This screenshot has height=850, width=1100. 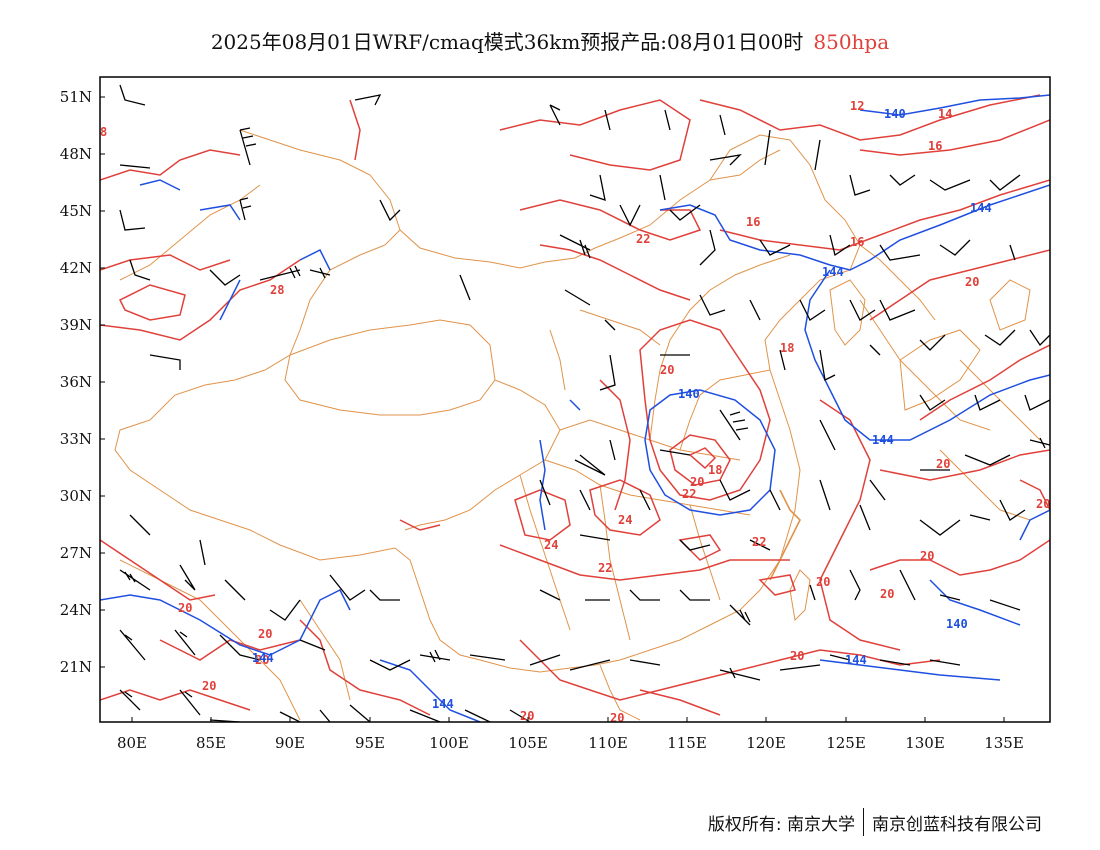 I want to click on lon-tick-label: 120E, so click(x=766, y=743).